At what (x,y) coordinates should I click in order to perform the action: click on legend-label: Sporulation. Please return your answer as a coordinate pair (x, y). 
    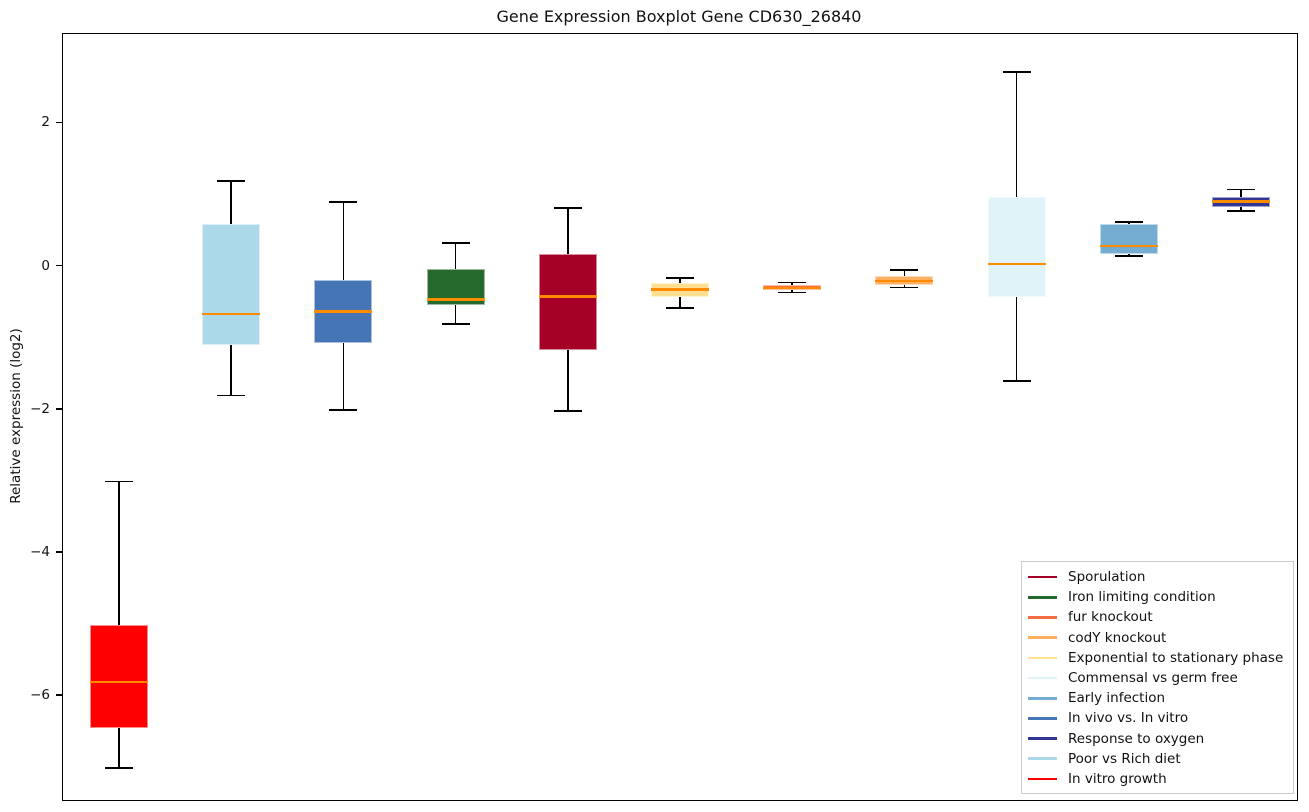
    Looking at the image, I should click on (1107, 577).